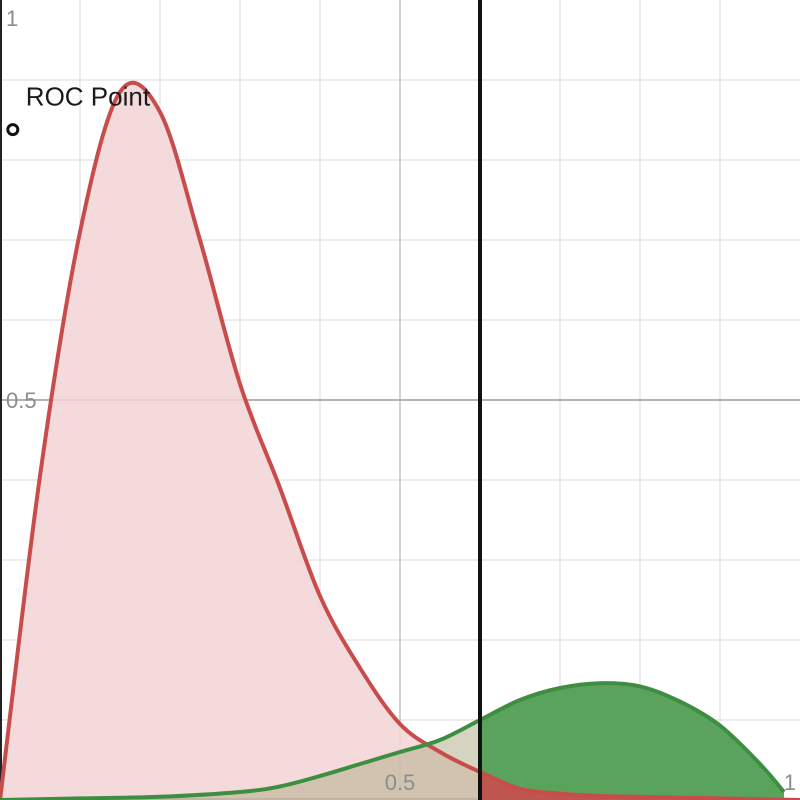  I want to click on x-tick-label: 1, so click(790, 782).